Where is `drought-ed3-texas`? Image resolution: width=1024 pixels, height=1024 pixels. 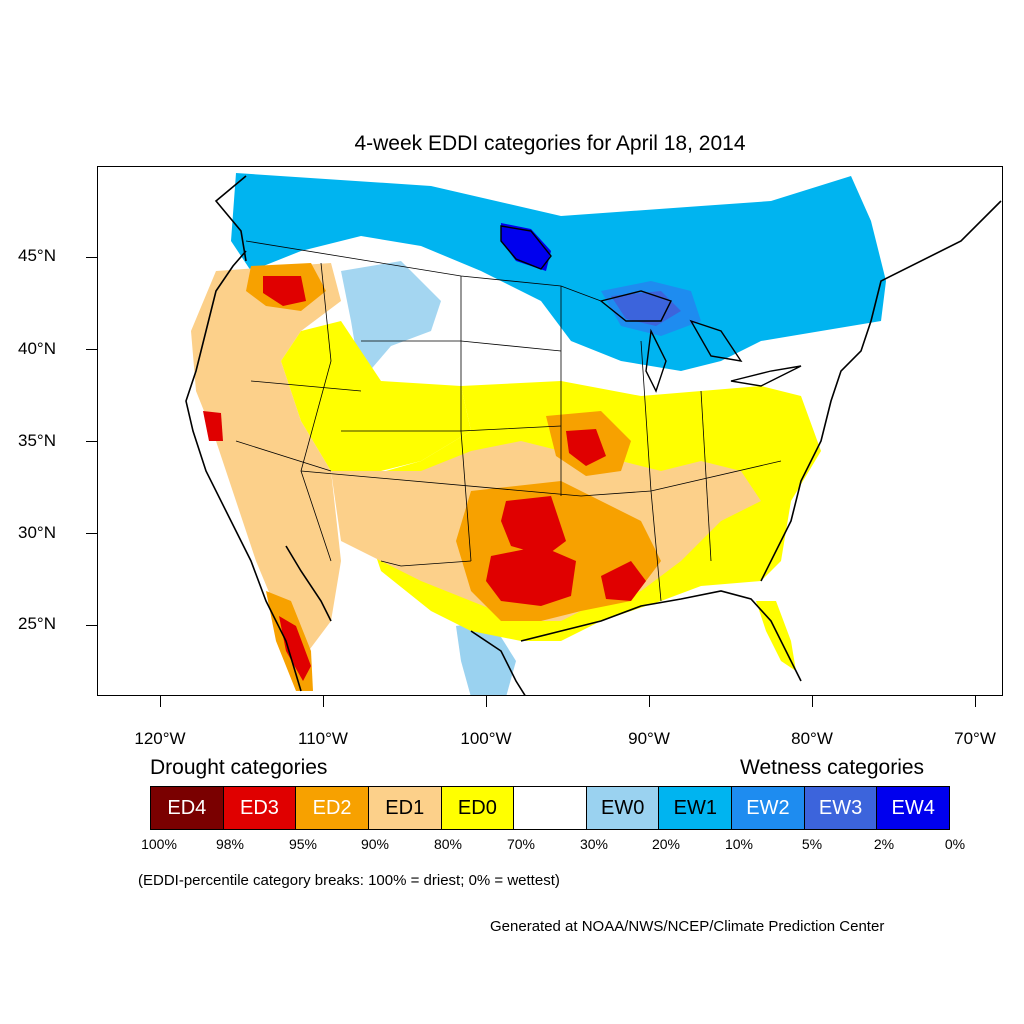
drought-ed3-texas is located at coordinates (531, 576).